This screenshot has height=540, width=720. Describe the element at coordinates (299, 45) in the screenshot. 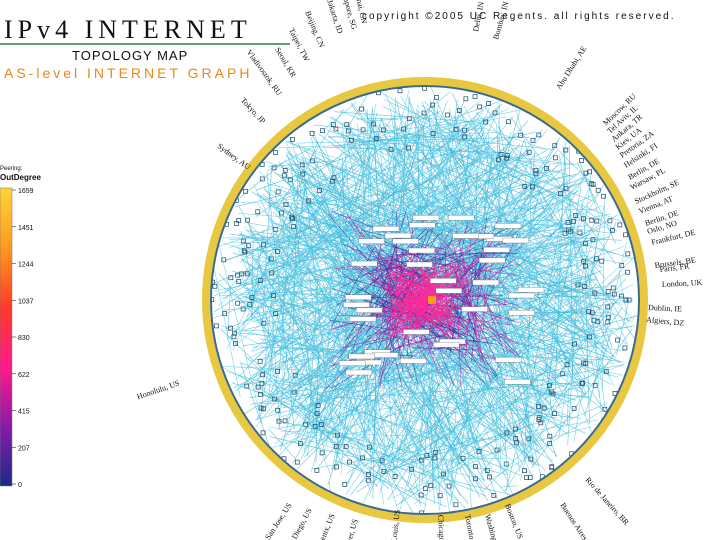

I see `city-label: Taipei, TW` at that location.